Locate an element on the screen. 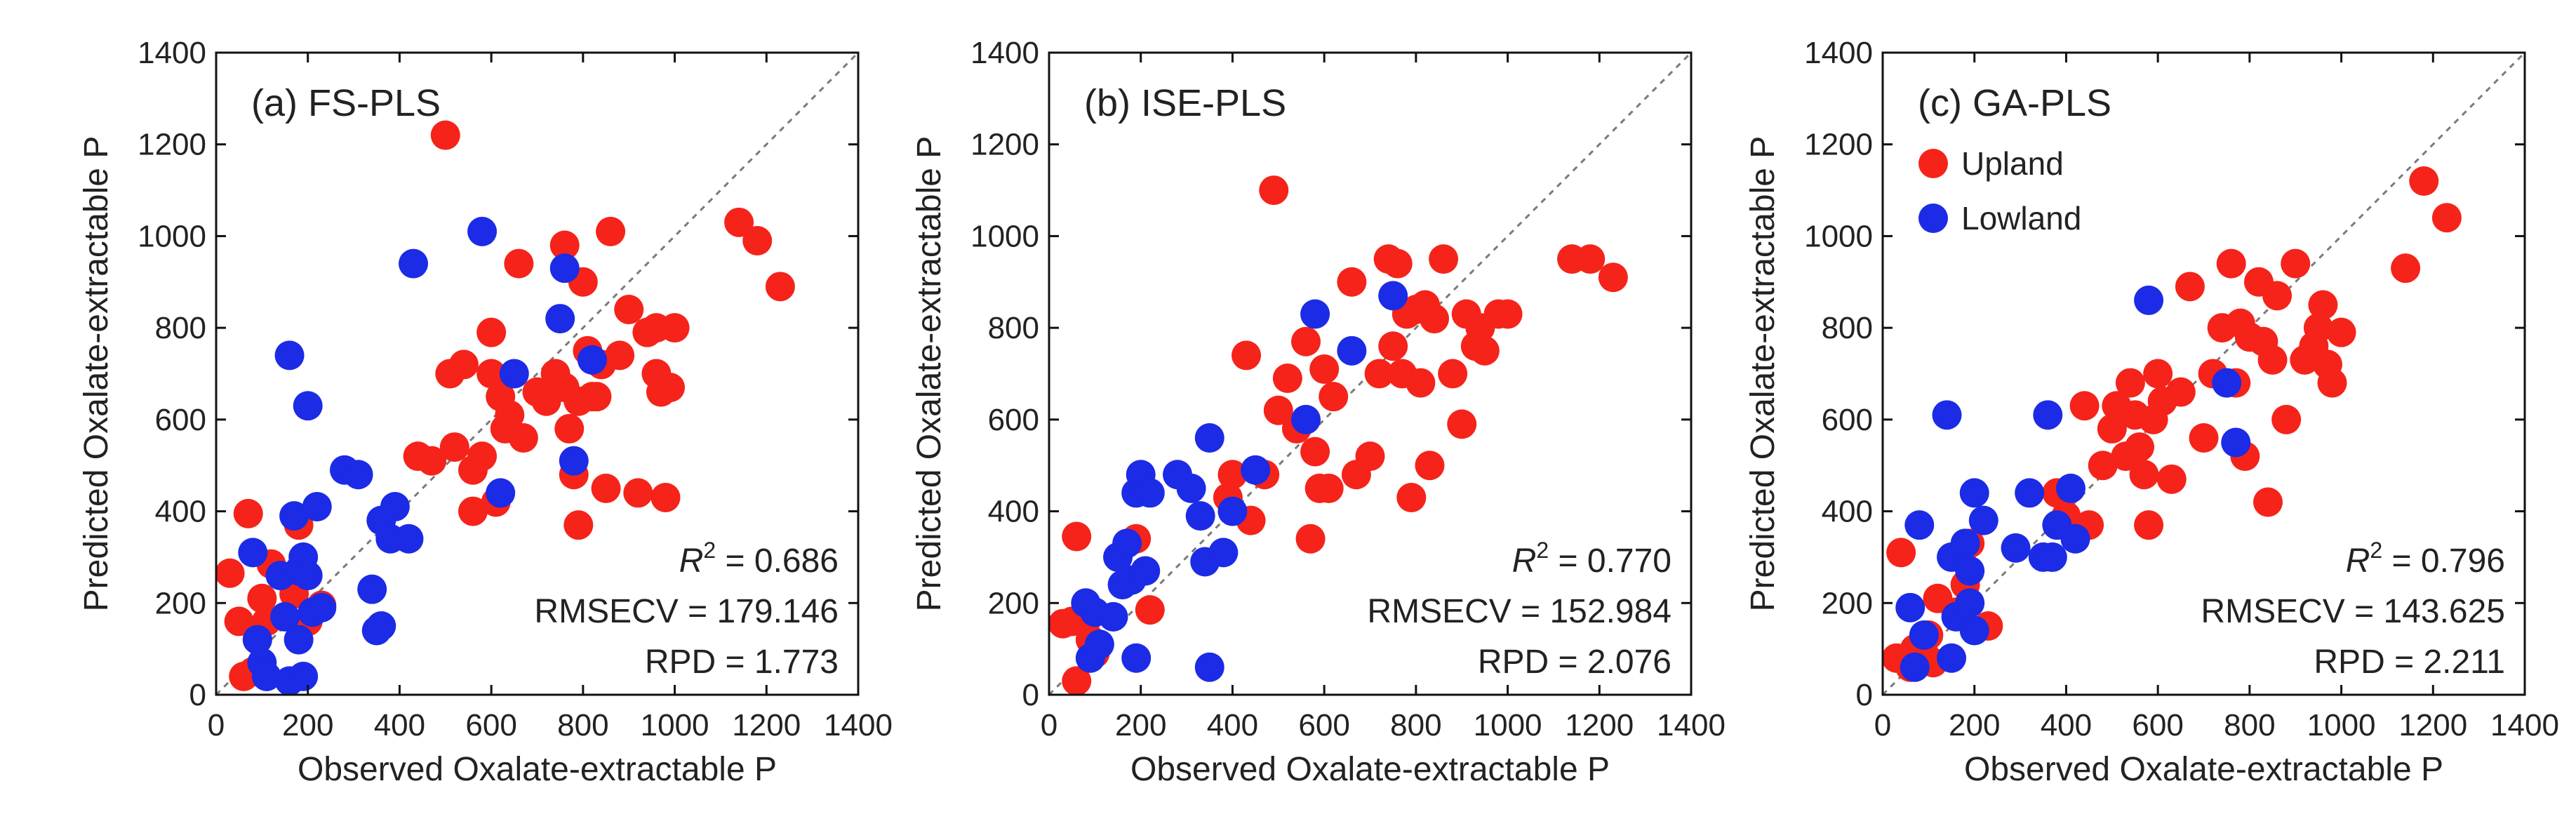 This screenshot has height=833, width=2576. y-tick-label: 1000 is located at coordinates (1838, 236).